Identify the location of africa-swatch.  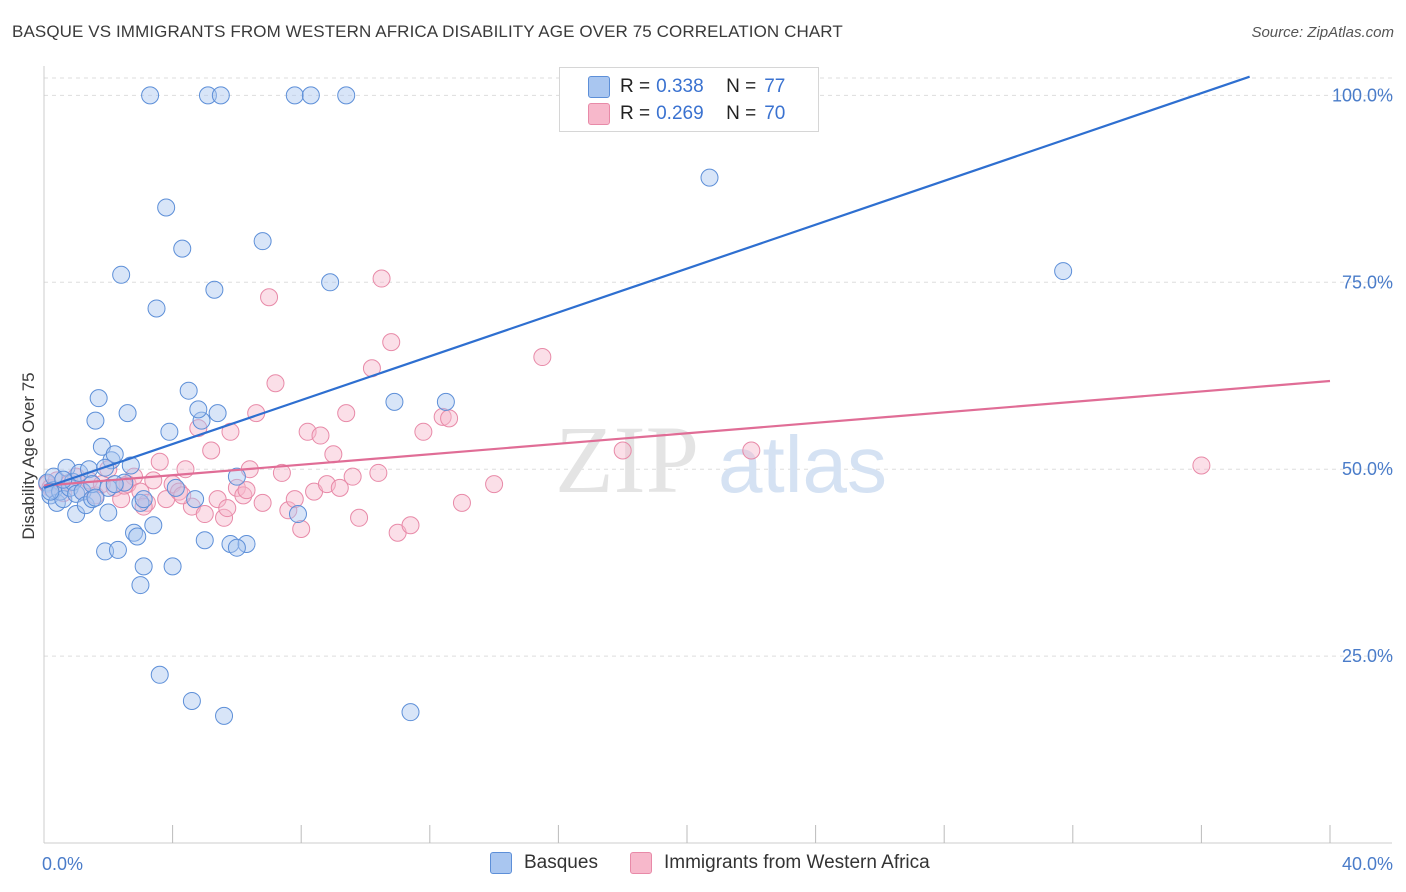
(599, 114).